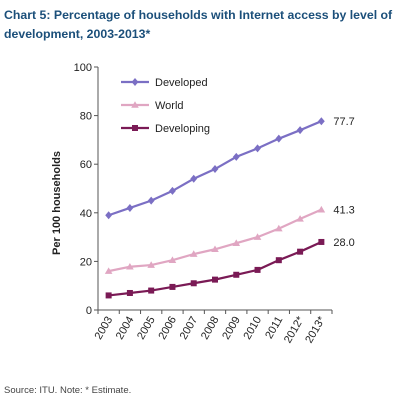 Image resolution: width=400 pixels, height=400 pixels. What do you see at coordinates (89, 311) in the screenshot?
I see `y-tick-label: 0` at bounding box center [89, 311].